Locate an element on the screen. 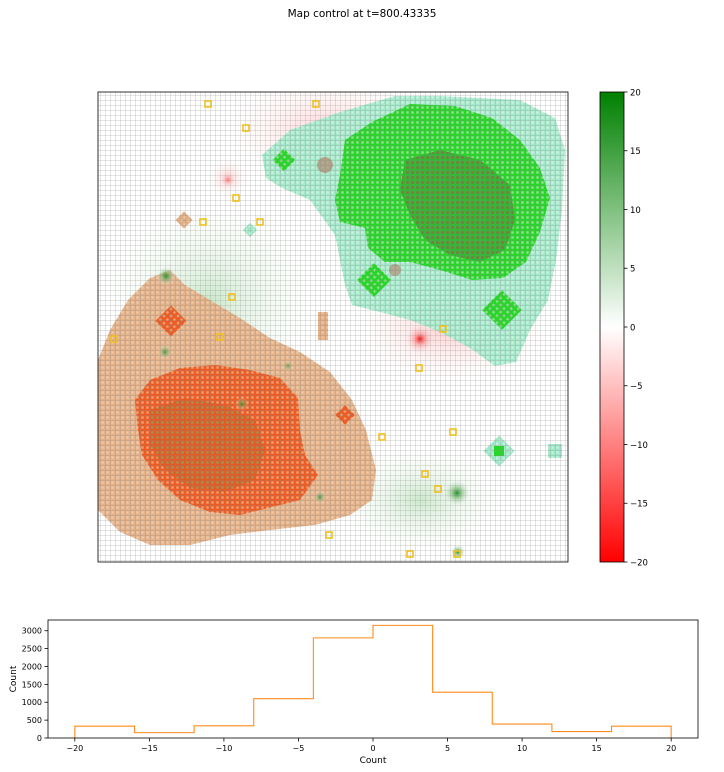 The image size is (724, 772). histogram-x-tick-label: 0 is located at coordinates (372, 748).